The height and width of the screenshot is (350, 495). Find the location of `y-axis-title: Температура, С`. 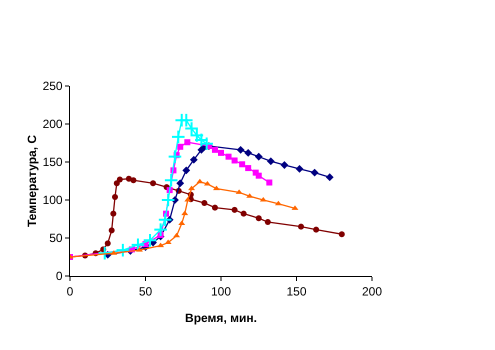

y-axis-title: Температура, С is located at coordinates (32, 181).